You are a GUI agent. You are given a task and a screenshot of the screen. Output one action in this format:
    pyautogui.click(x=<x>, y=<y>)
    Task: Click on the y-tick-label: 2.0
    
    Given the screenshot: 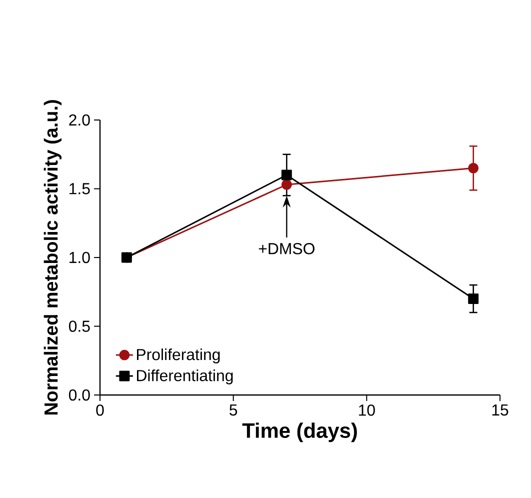 What is the action you would take?
    pyautogui.click(x=79, y=120)
    